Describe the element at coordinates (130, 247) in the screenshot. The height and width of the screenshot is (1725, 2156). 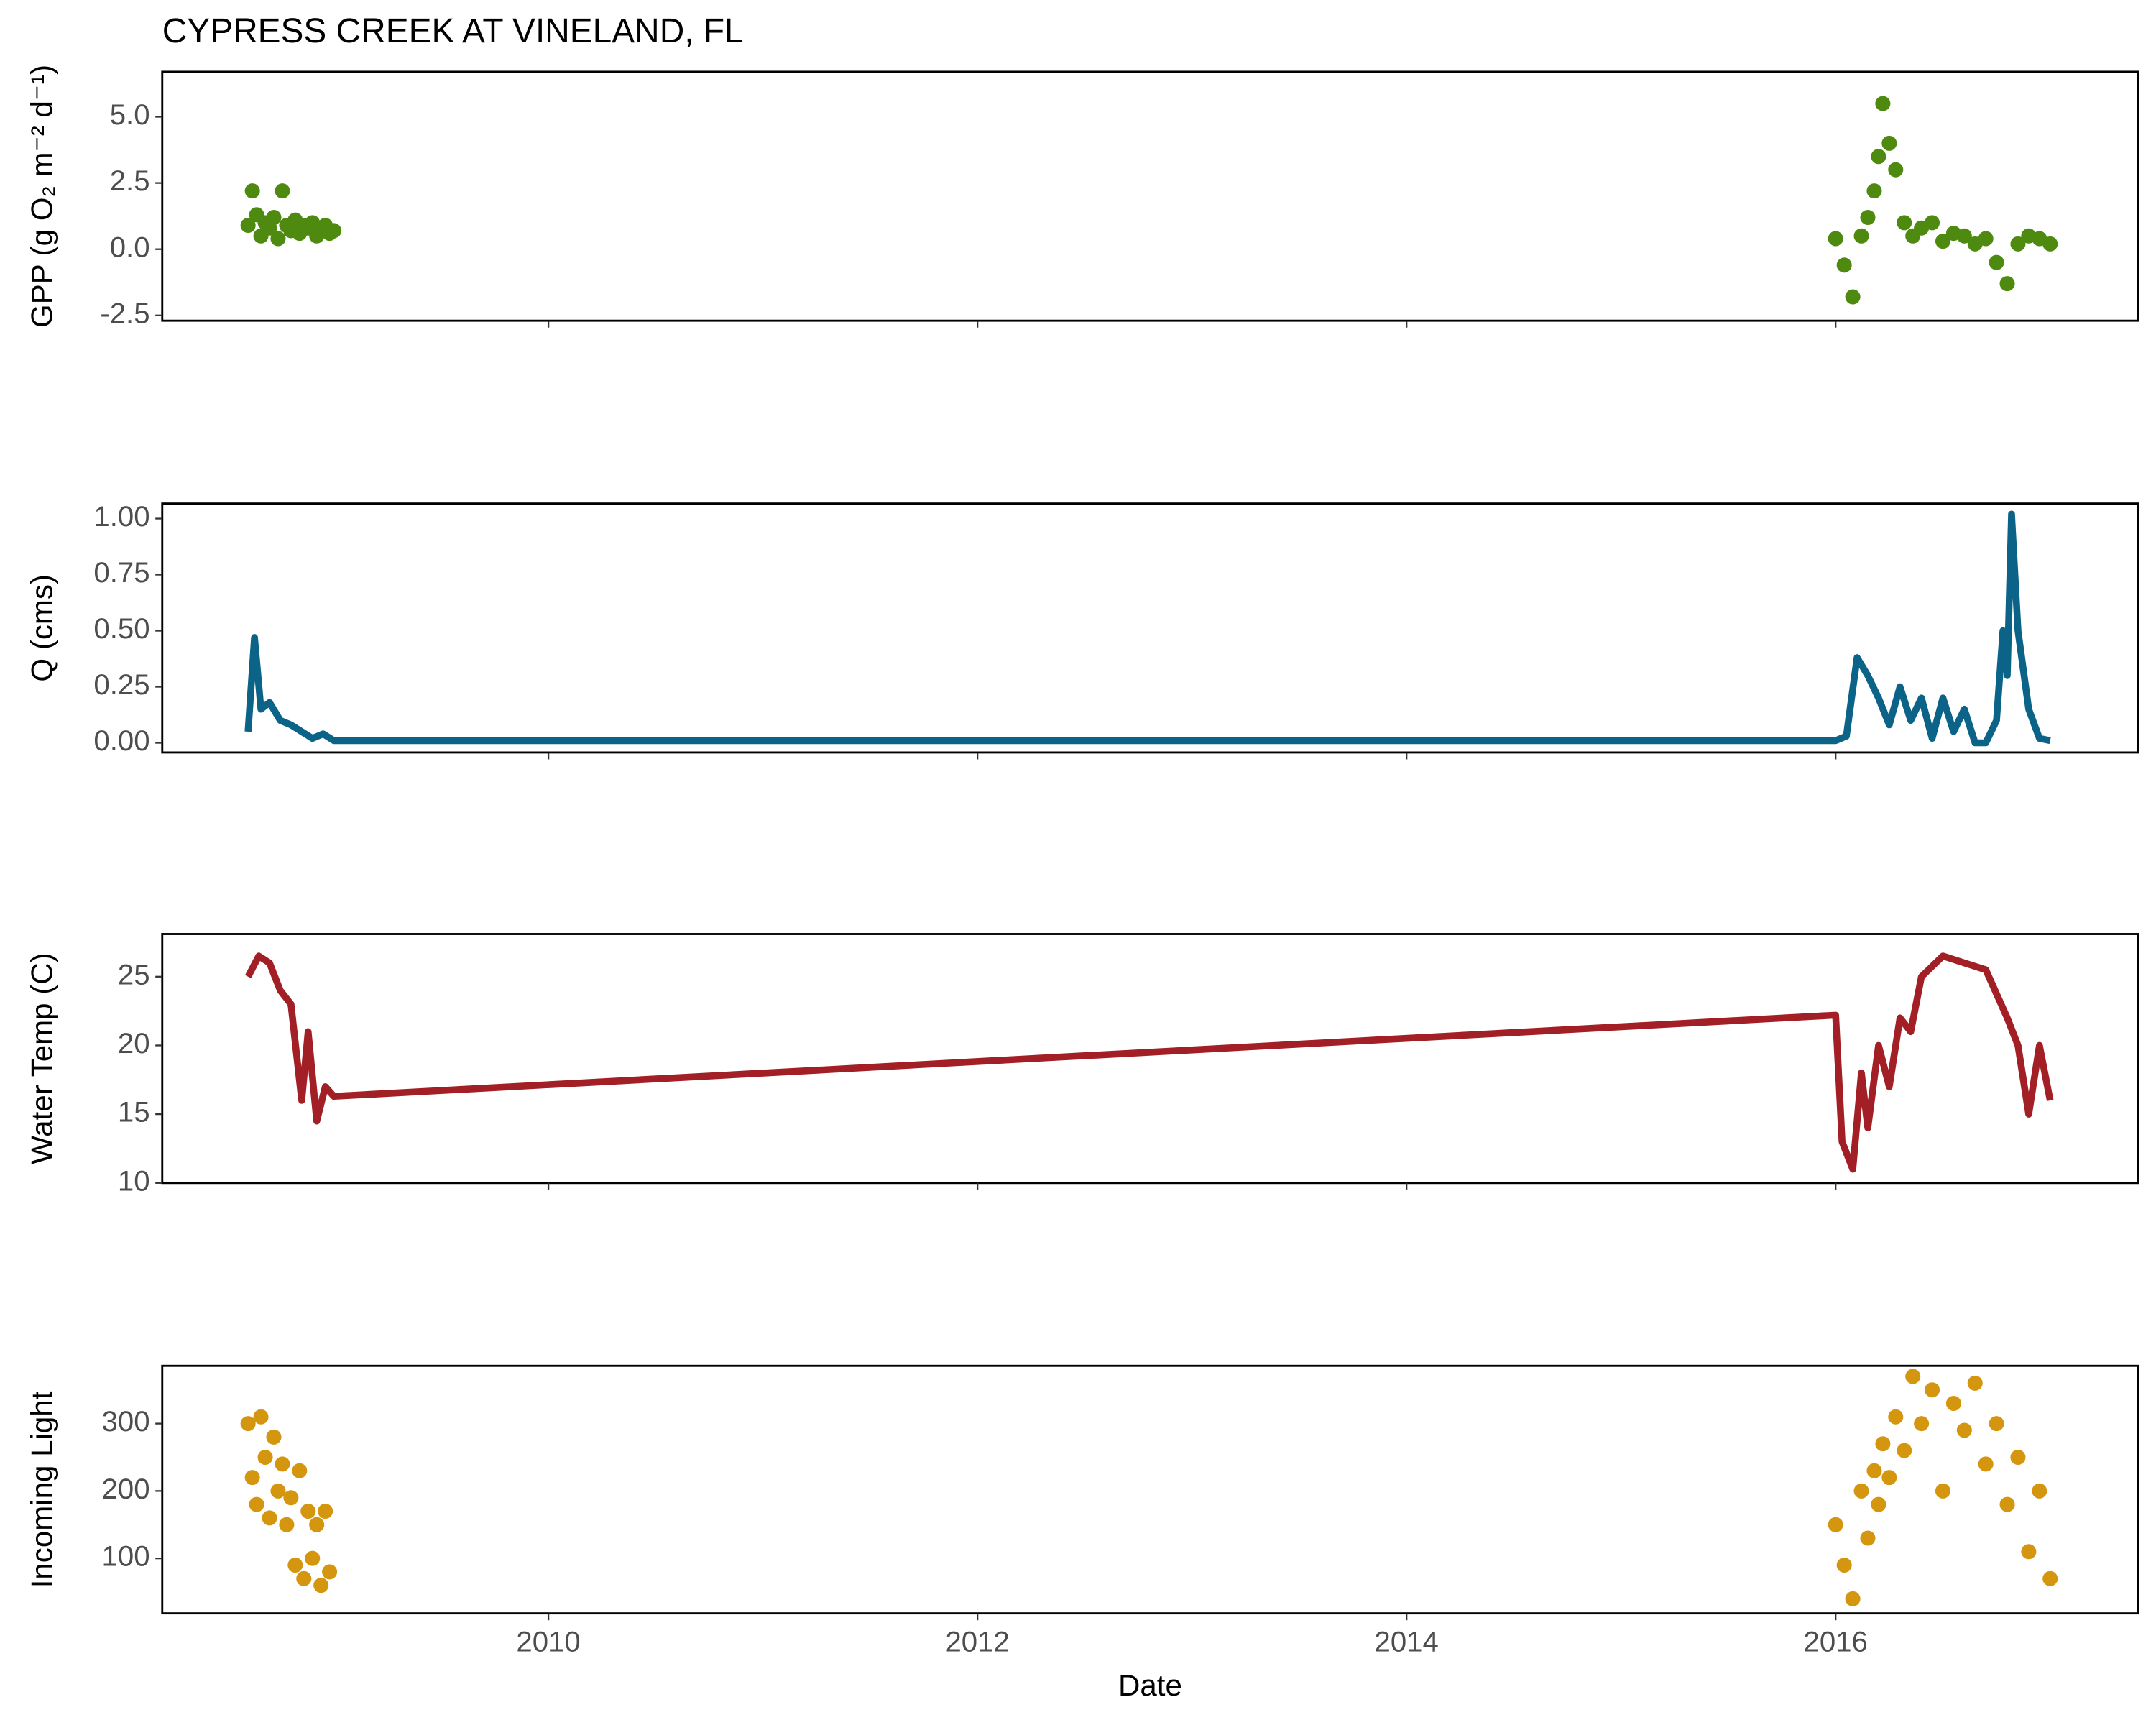
I see `y-tick-label: 0.0` at that location.